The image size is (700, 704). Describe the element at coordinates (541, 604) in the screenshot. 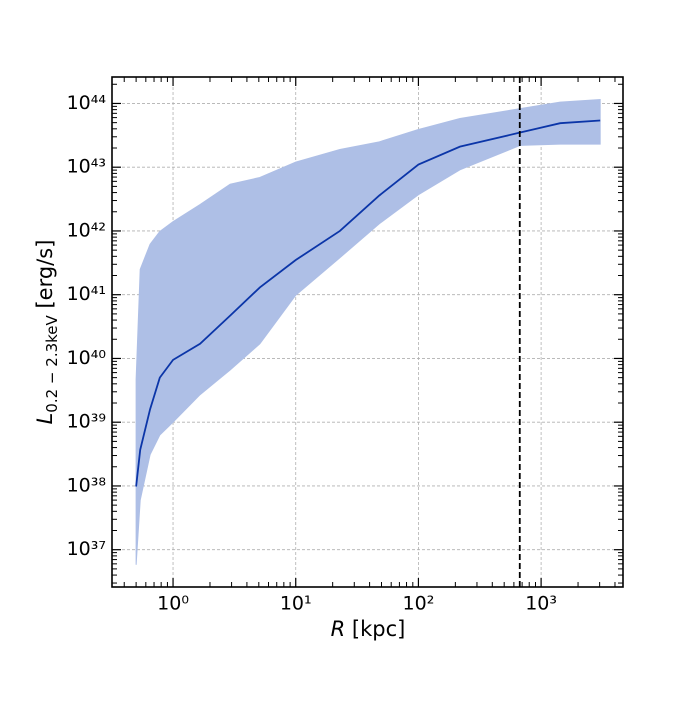

I see `x-tick-label: 10³` at that location.